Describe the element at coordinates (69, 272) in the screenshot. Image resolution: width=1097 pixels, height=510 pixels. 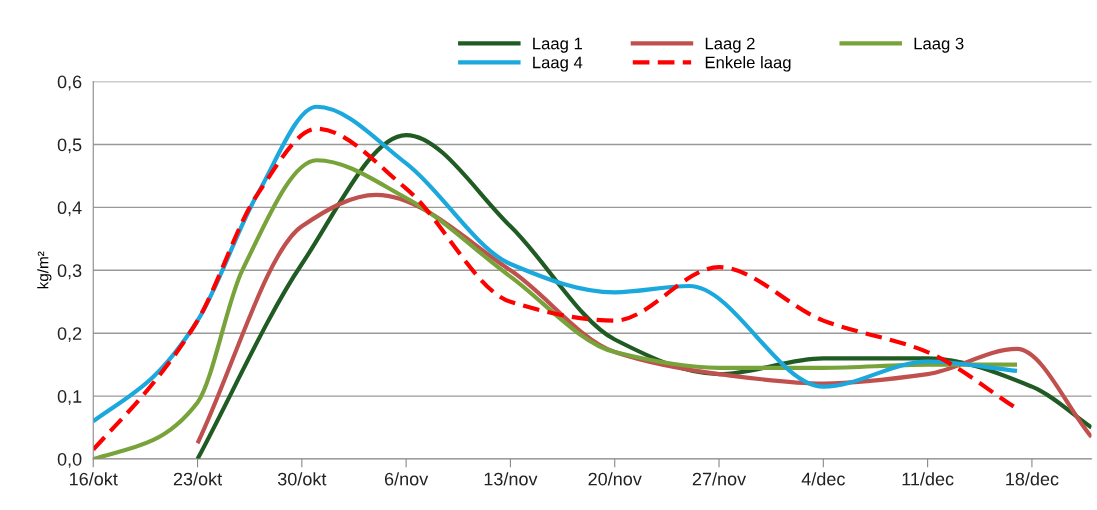
I see `y-tick-label: 0,3` at that location.